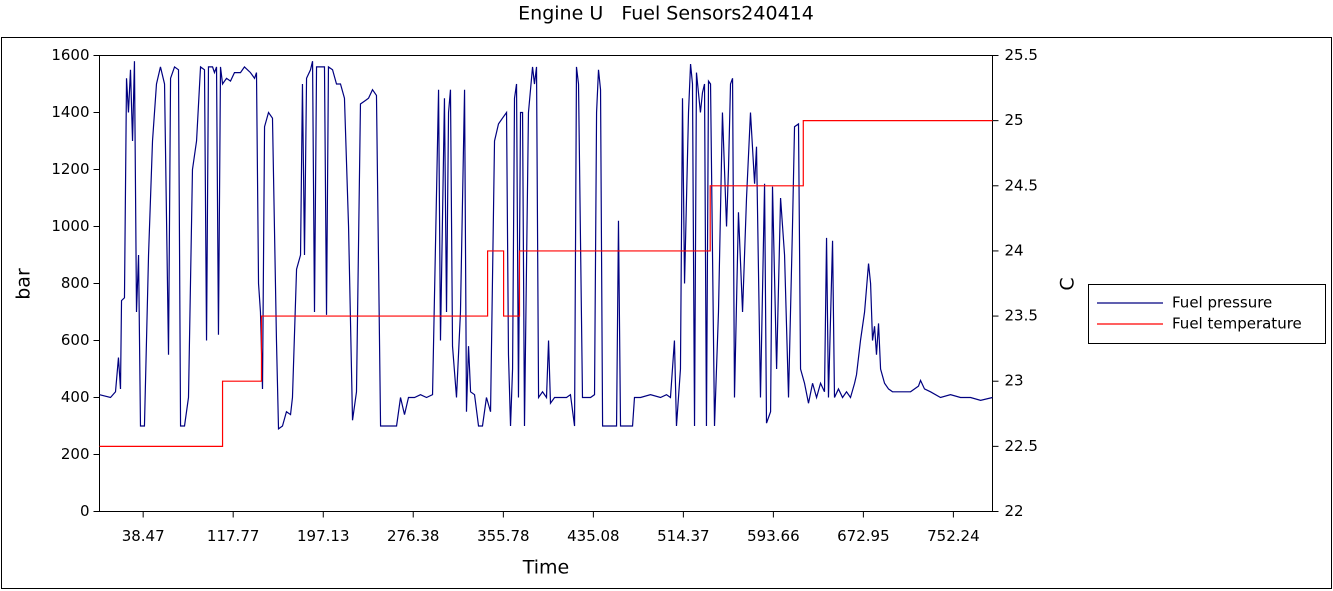 This screenshot has width=1333, height=591. What do you see at coordinates (143, 536) in the screenshot?
I see `x-tick-label: 38.47` at bounding box center [143, 536].